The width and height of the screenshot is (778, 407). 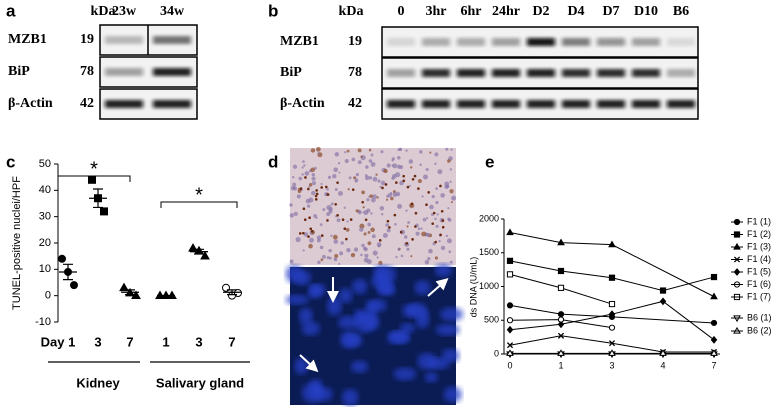 What do you see at coordinates (612, 314) in the screenshot?
I see `series-line` at bounding box center [612, 314].